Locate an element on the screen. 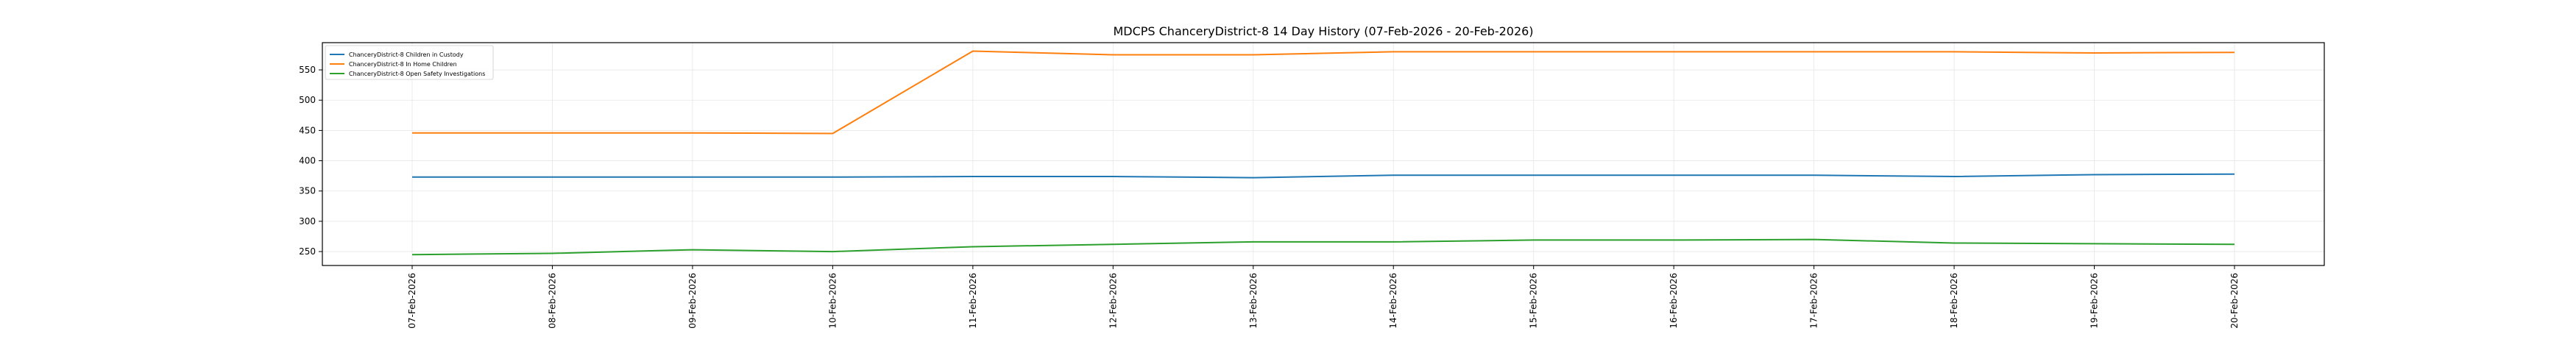  y-tick-label: 500 is located at coordinates (307, 100).